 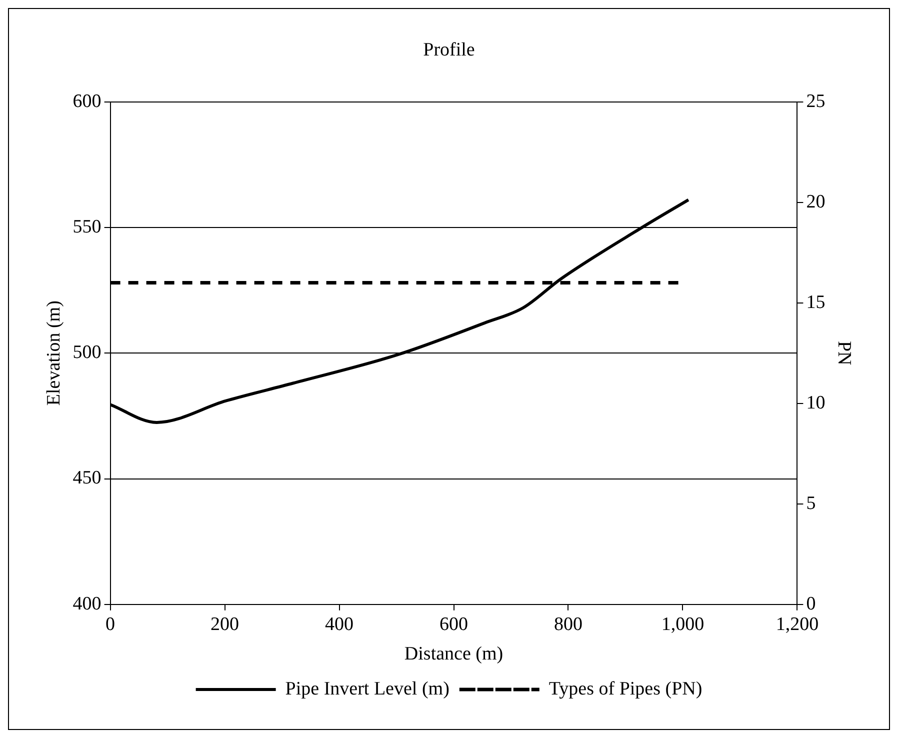 What do you see at coordinates (816, 201) in the screenshot?
I see `y2-tick-label: 20` at bounding box center [816, 201].